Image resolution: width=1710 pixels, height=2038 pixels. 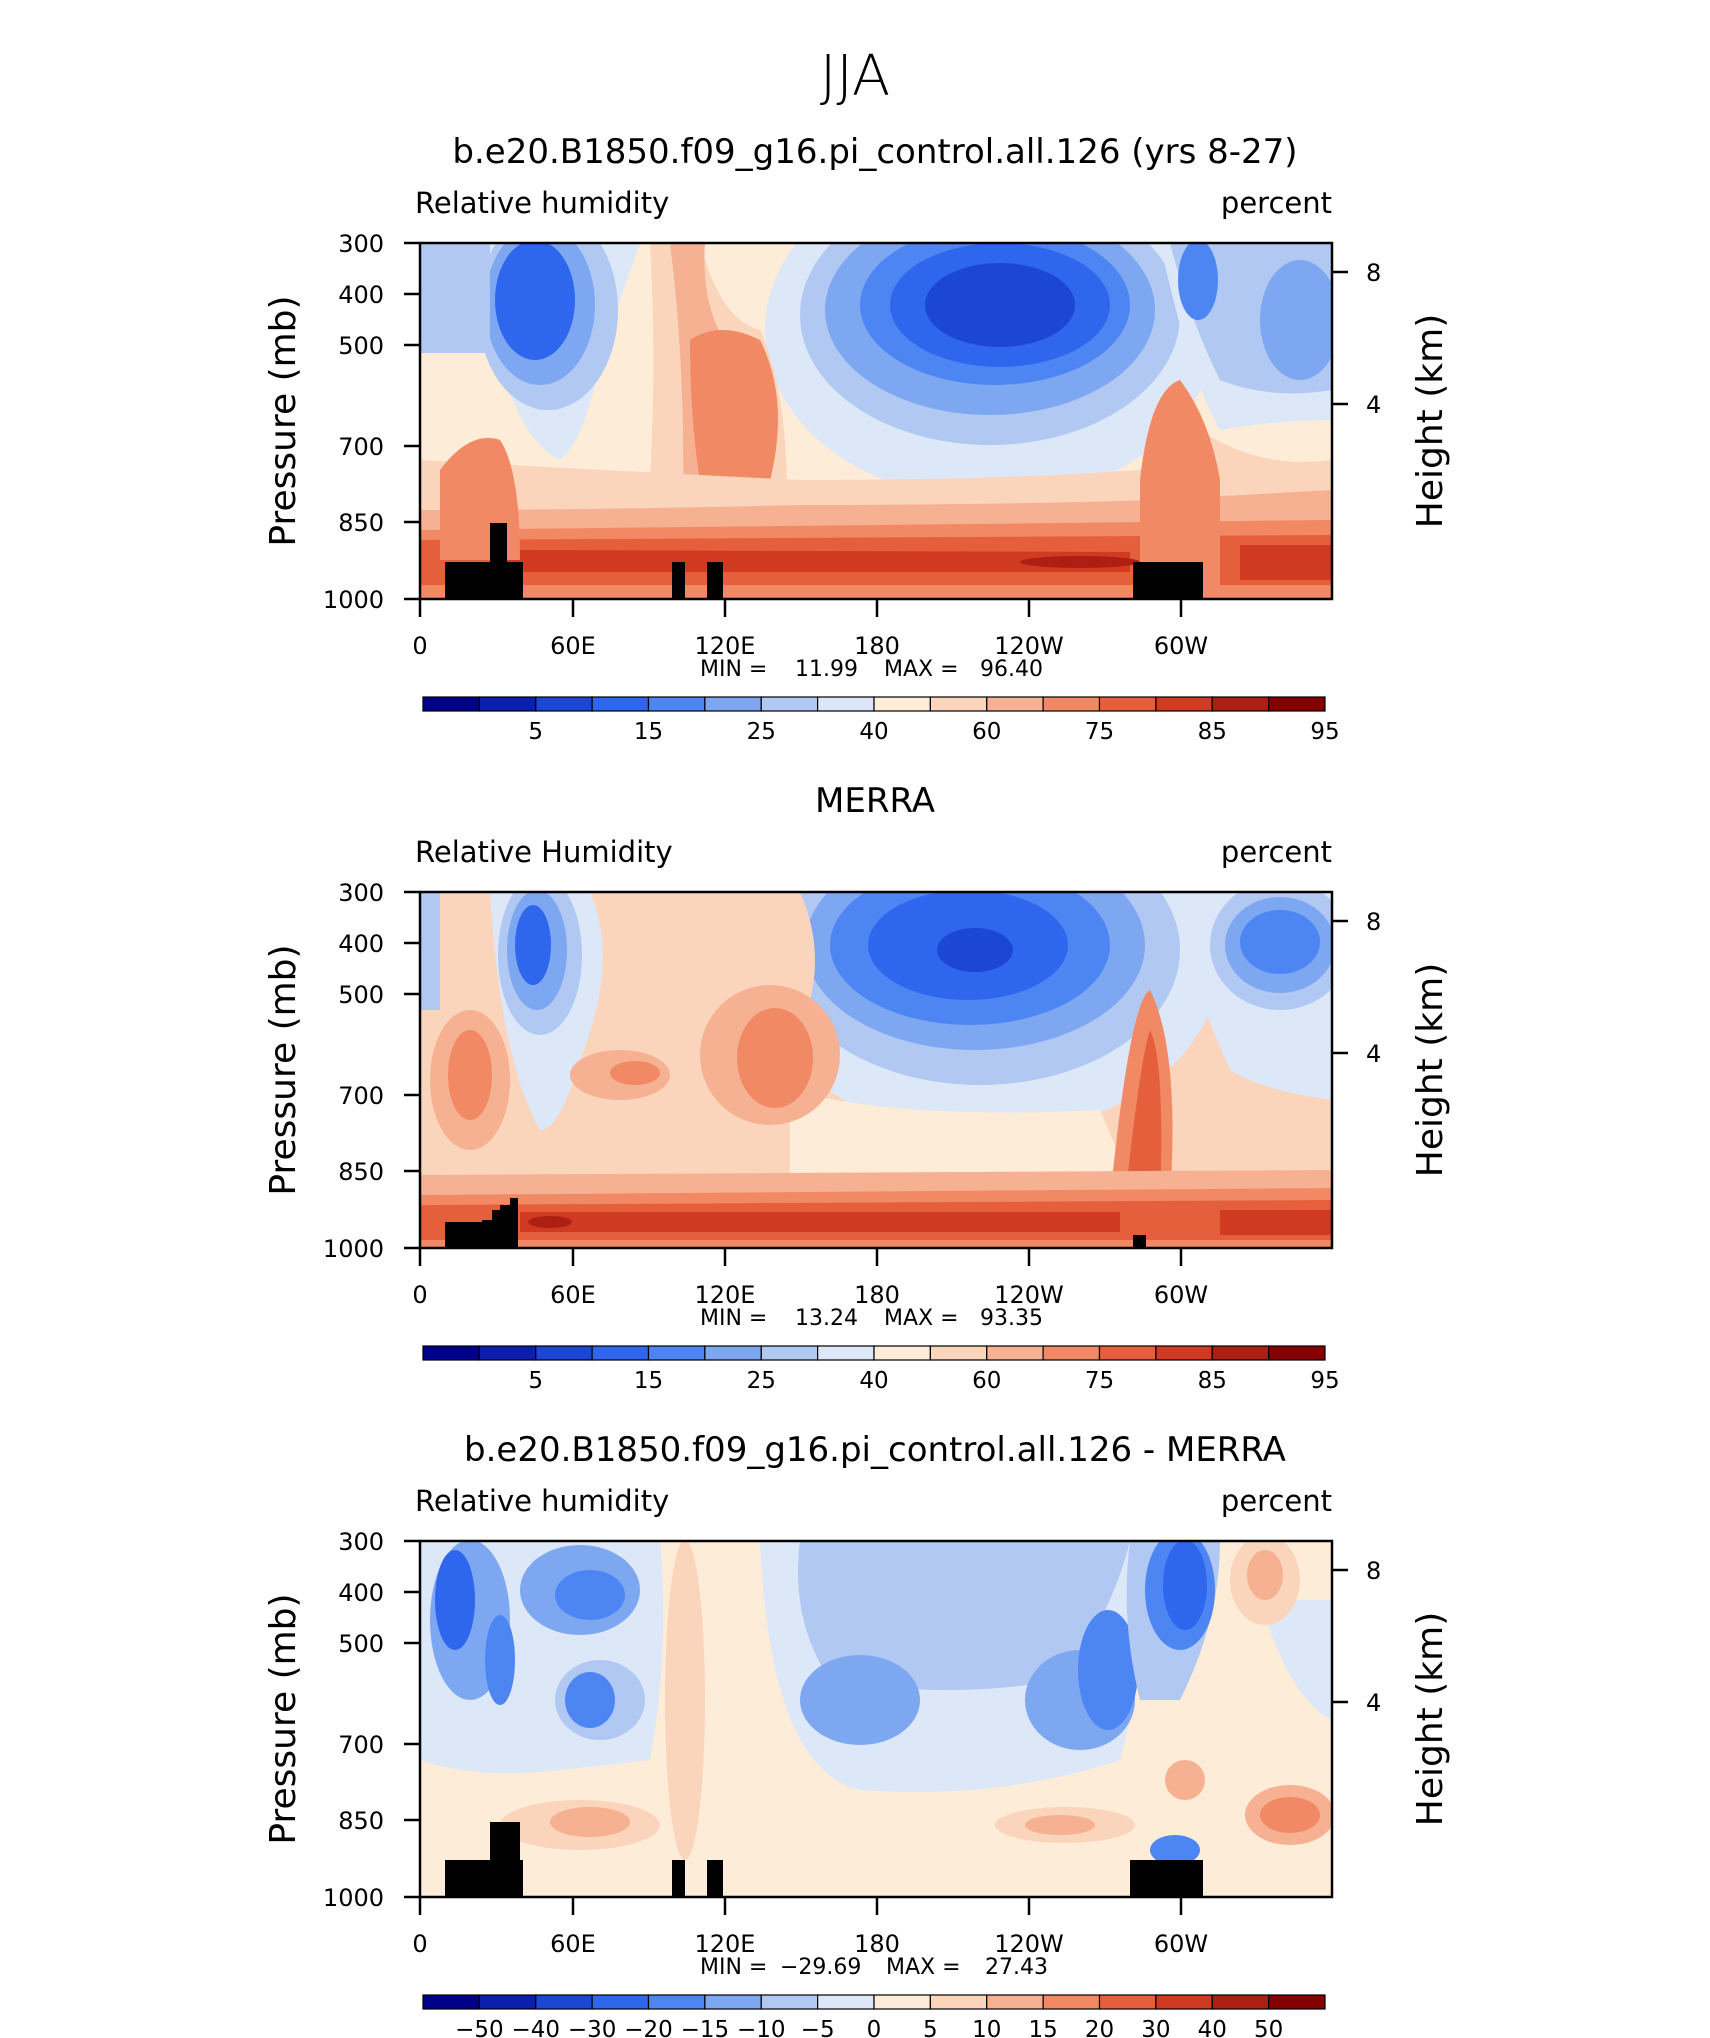 I want to click on colorbar-label: 95, so click(x=1324, y=732).